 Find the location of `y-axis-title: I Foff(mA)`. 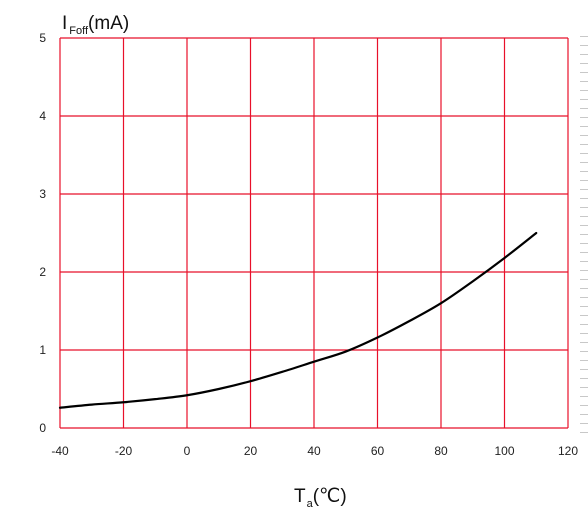

y-axis-title: I Foff(mA) is located at coordinates (95, 25).